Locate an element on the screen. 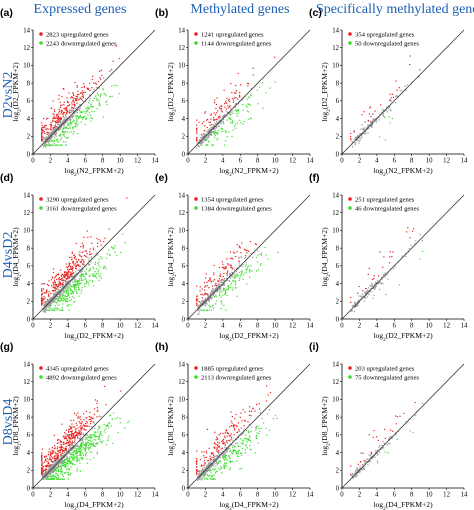 The image size is (474, 510). x-tick-label: 14 is located at coordinates (464, 326).